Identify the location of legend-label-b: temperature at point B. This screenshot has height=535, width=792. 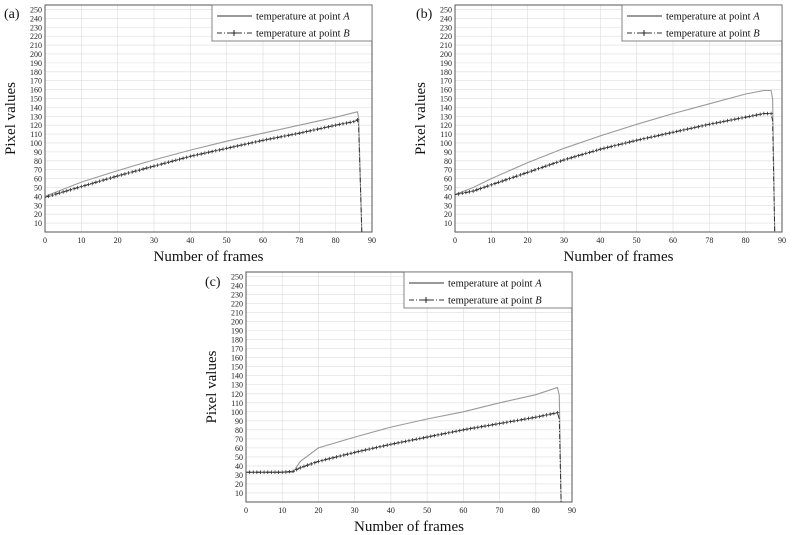
(495, 301).